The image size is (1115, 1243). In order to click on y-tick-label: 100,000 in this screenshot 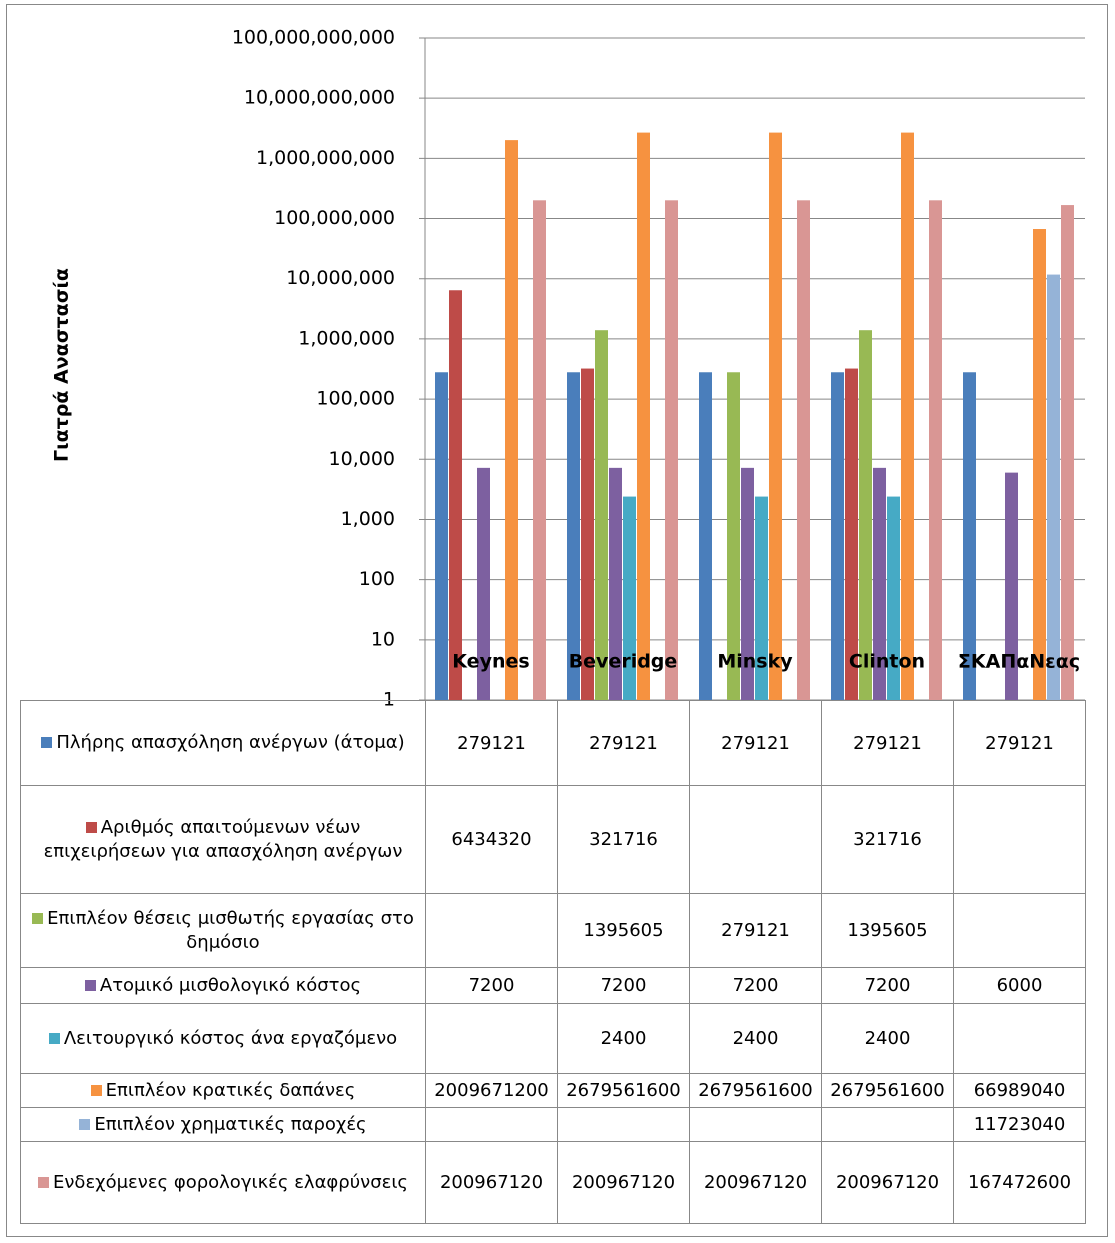, I will do `click(355, 399)`.